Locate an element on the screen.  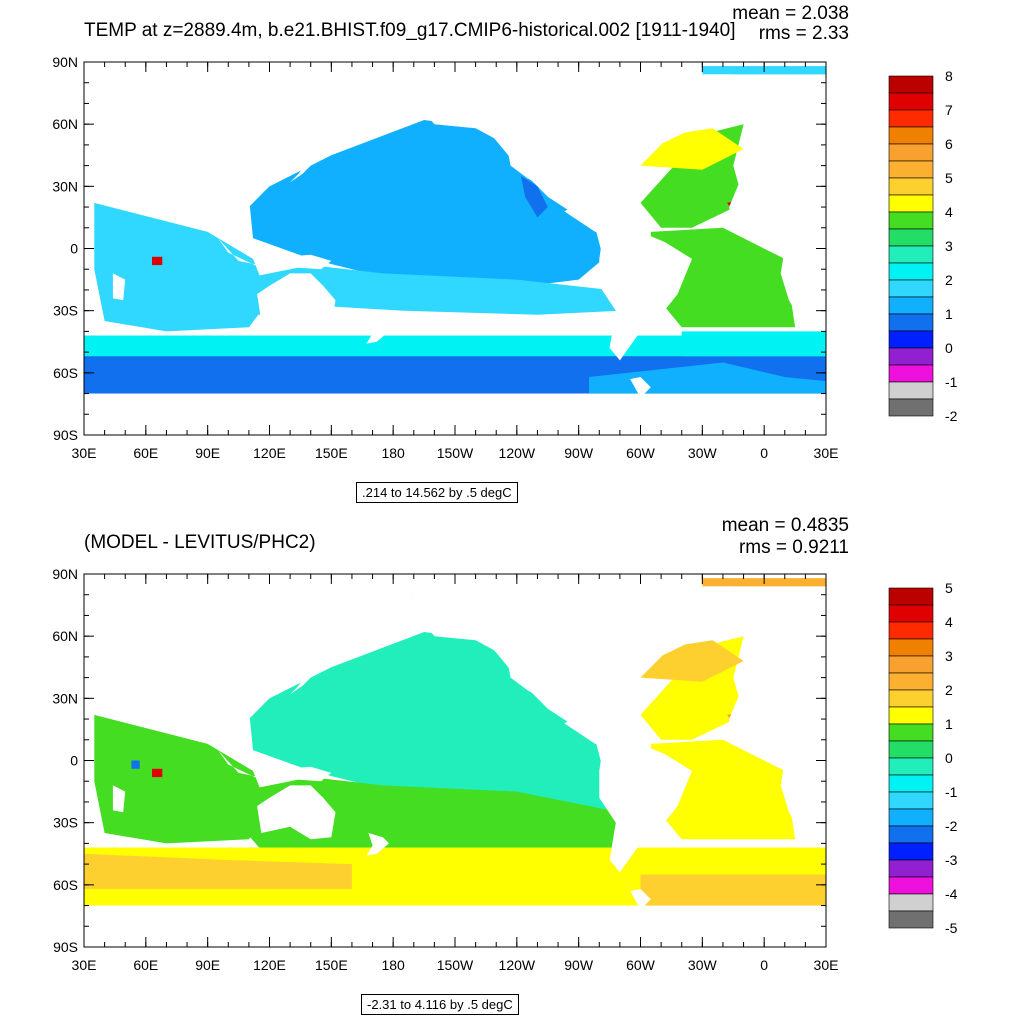
lon-tick-label: 0 is located at coordinates (764, 965).